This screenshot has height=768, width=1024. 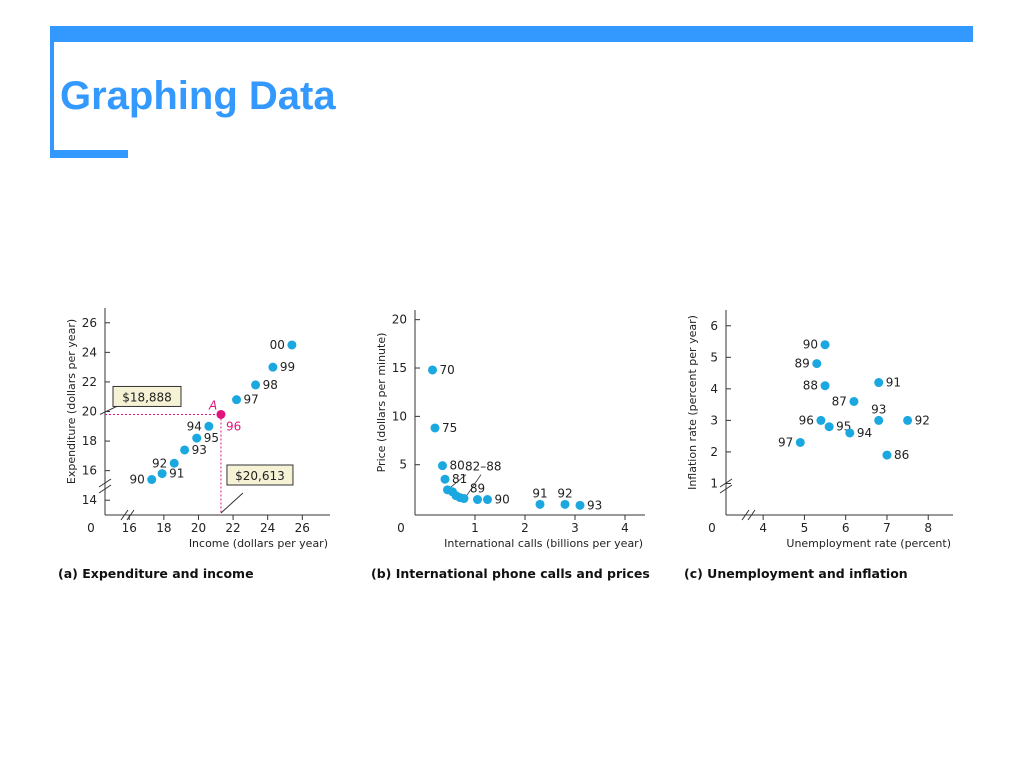 I want to click on point-label: 95, so click(x=211, y=438).